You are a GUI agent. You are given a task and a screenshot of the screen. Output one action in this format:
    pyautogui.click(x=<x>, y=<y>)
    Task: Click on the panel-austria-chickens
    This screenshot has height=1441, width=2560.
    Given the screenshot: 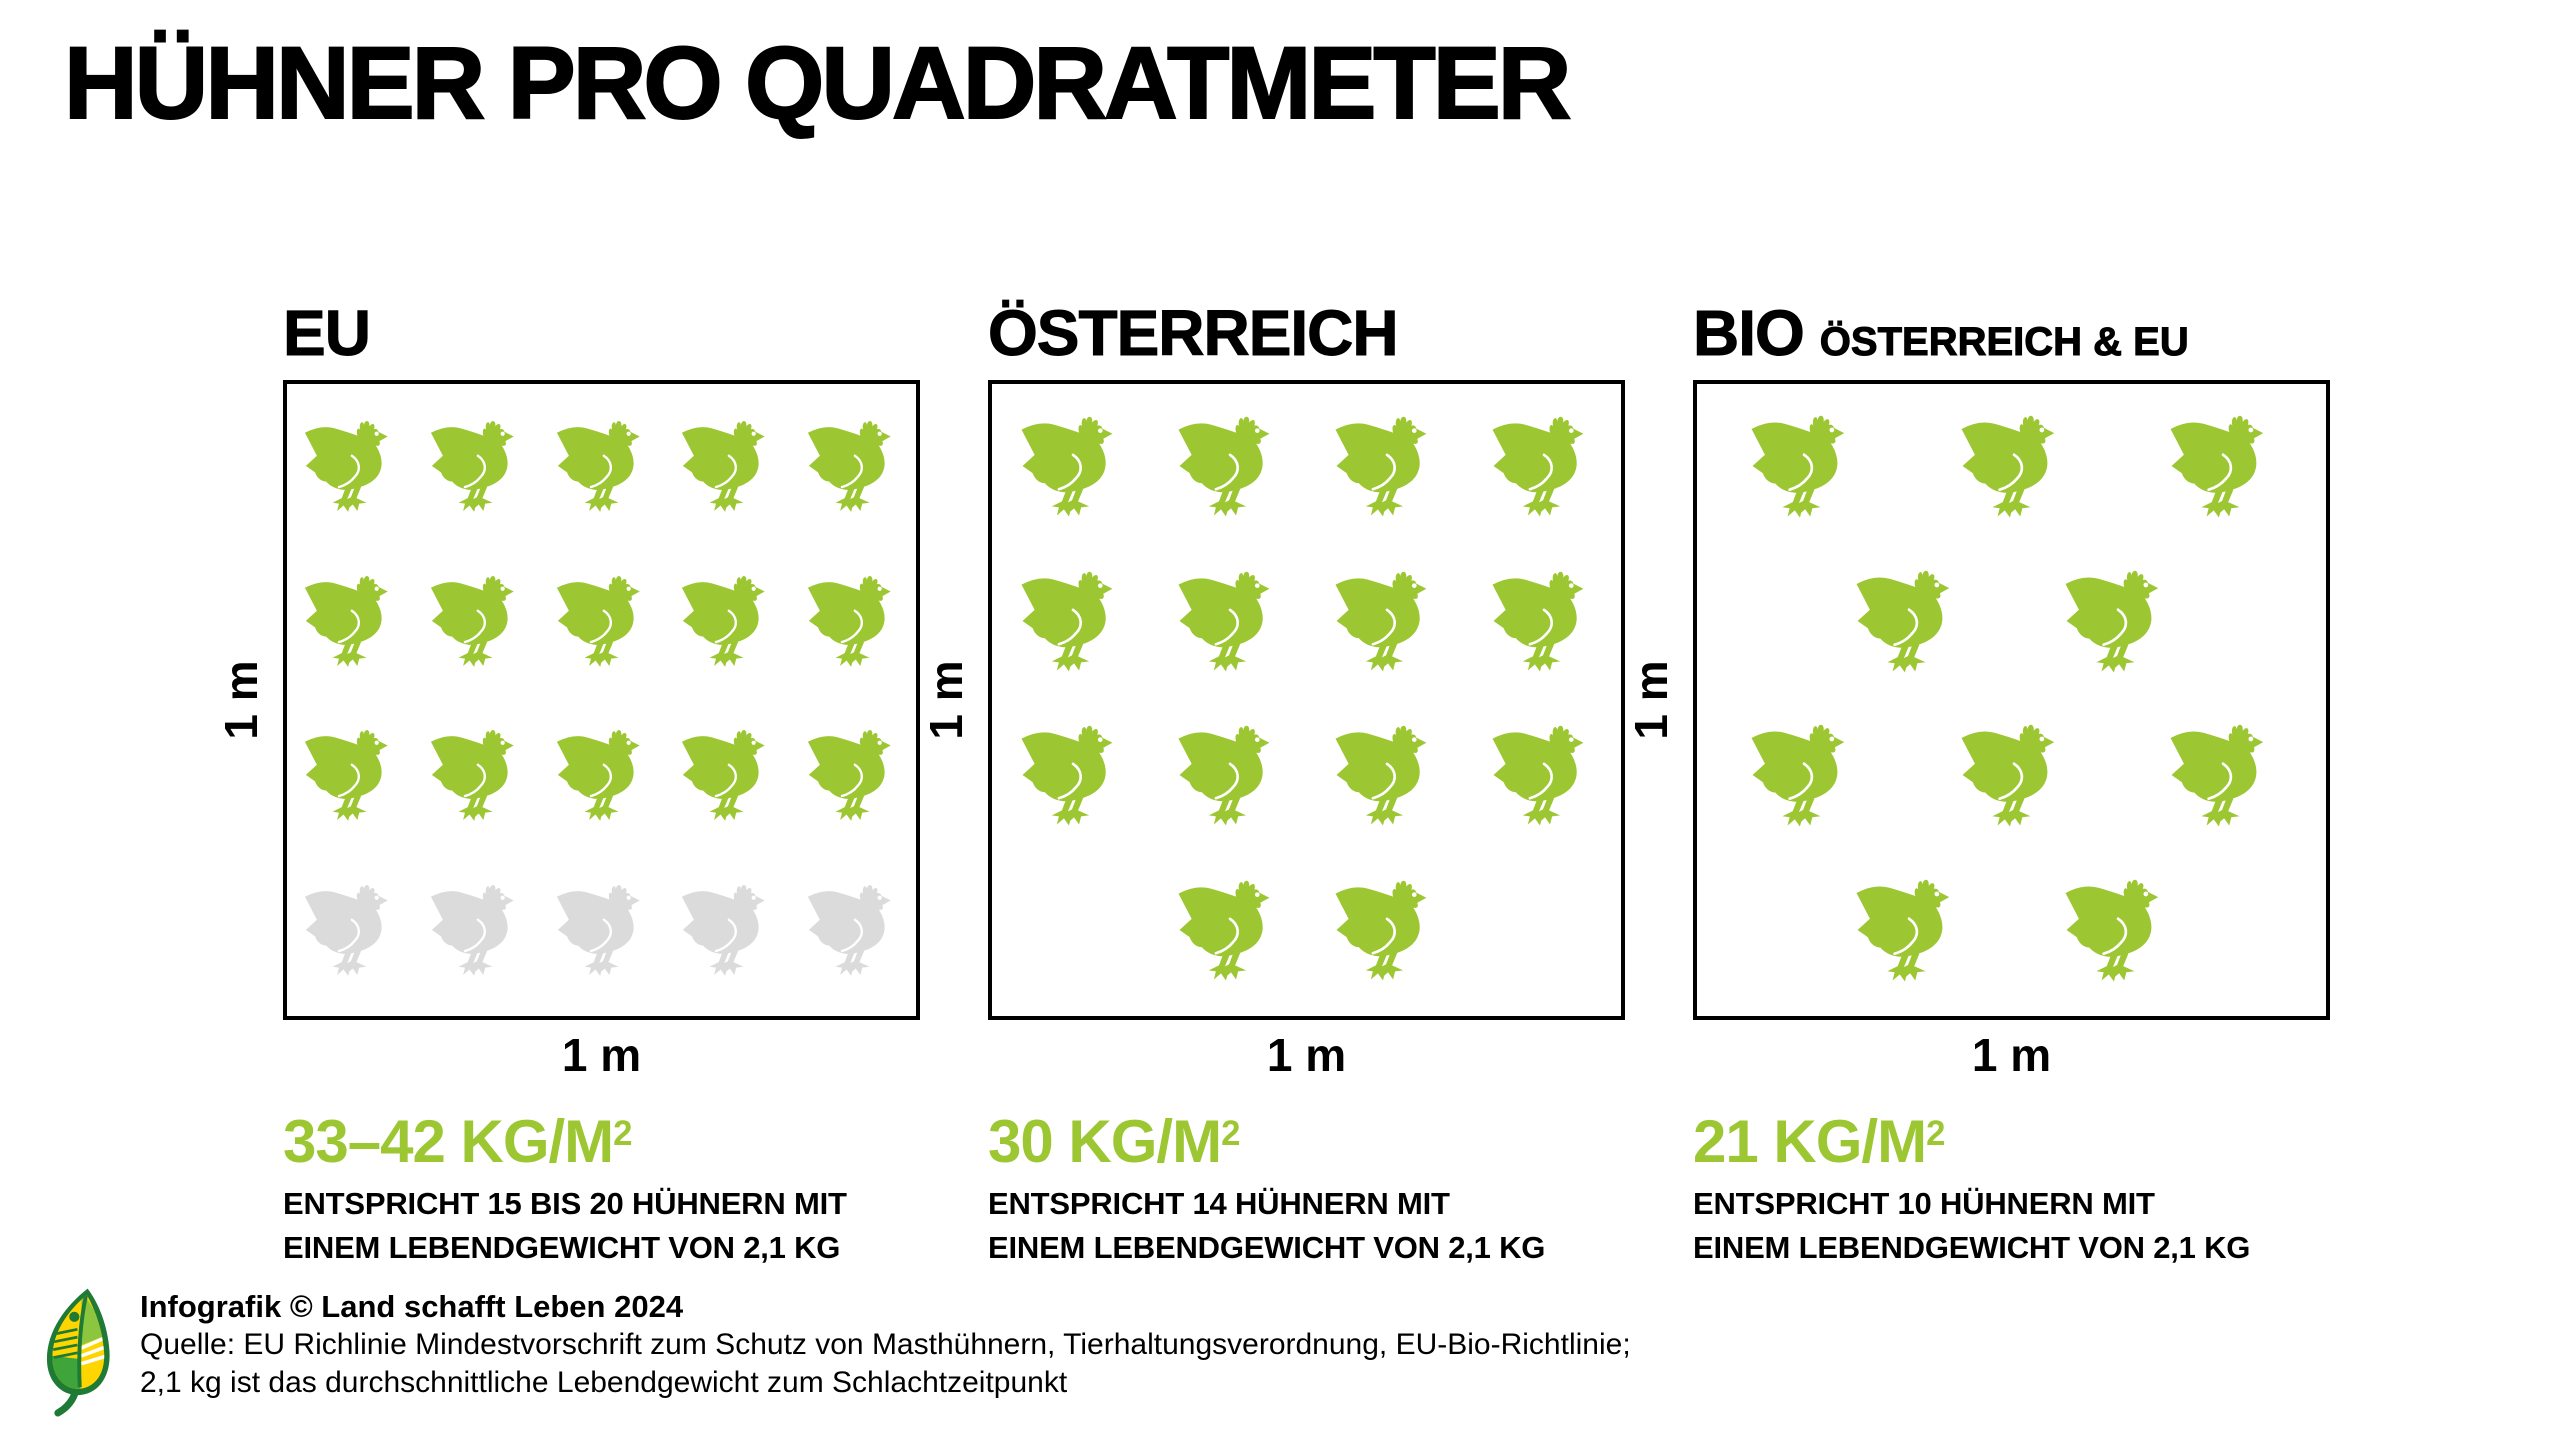 What is the action you would take?
    pyautogui.click(x=1306, y=697)
    